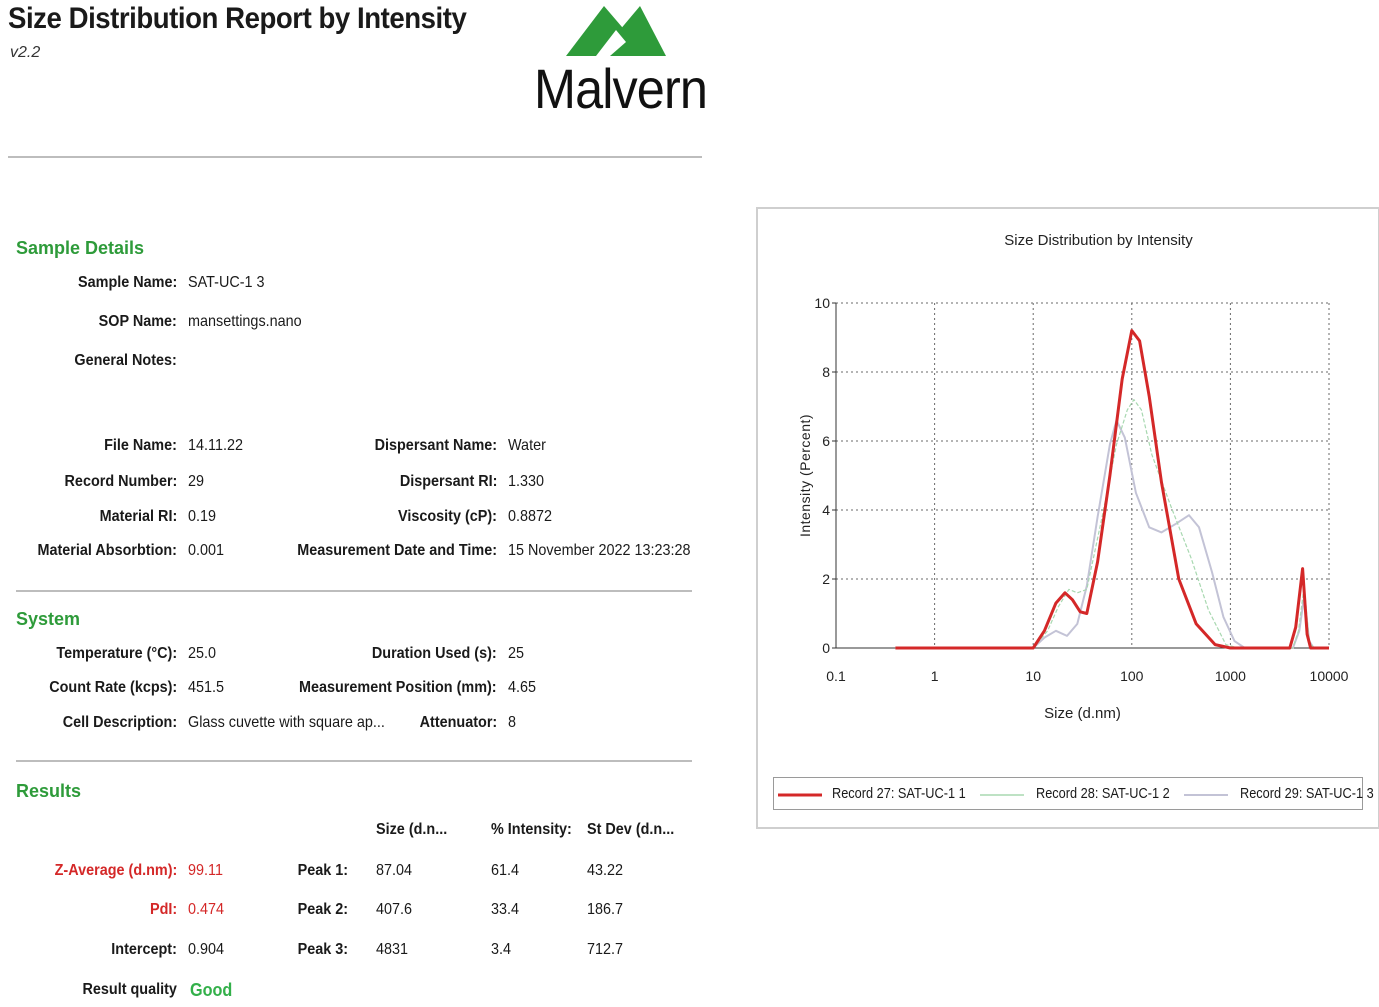 Image resolution: width=1379 pixels, height=1007 pixels. Describe the element at coordinates (144, 949) in the screenshot. I see `intercept-label: Intercept:` at that location.